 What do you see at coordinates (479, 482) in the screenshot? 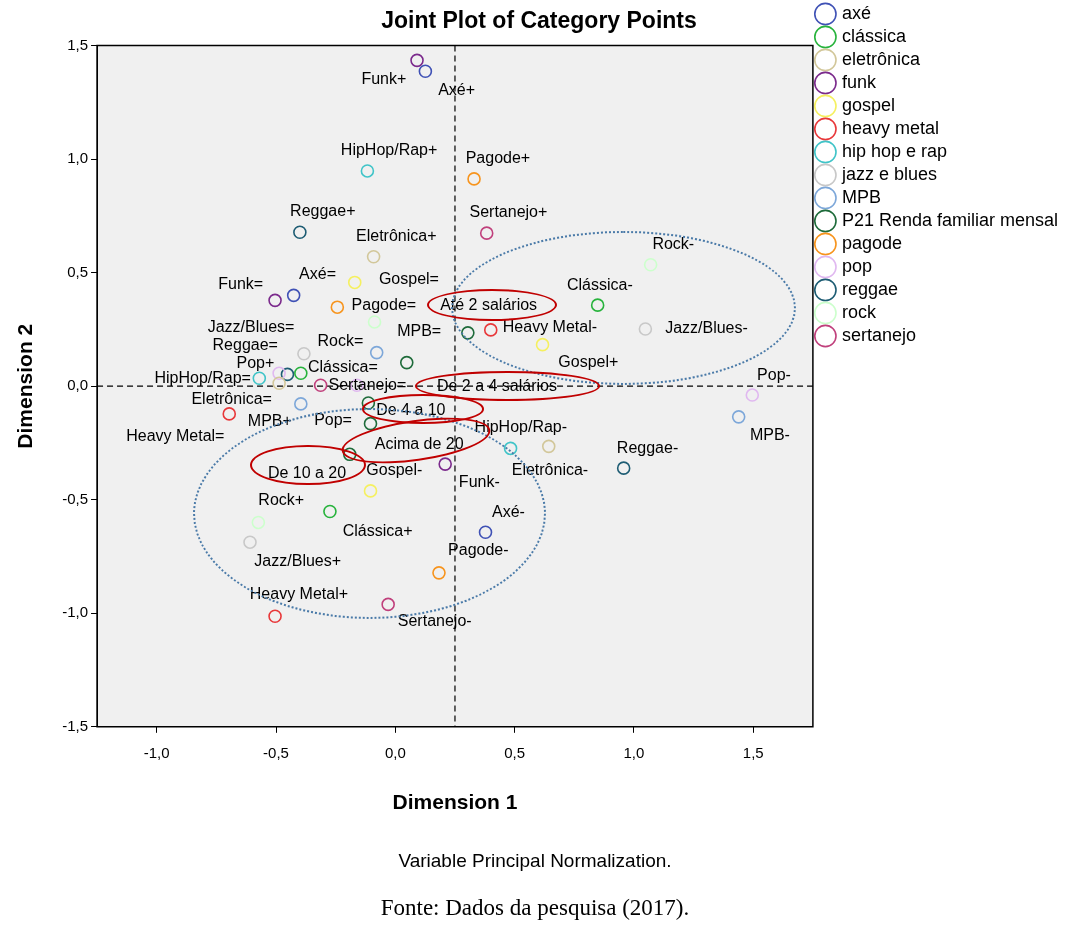
I see `annotation: Funk-` at bounding box center [479, 482].